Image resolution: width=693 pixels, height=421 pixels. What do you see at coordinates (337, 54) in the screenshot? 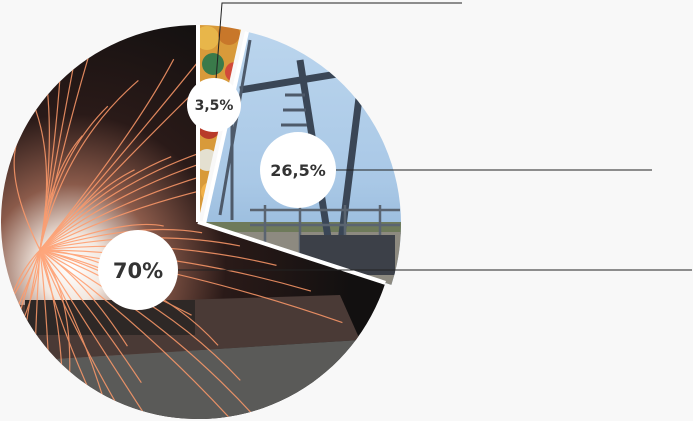
I see `leader-line-food` at bounding box center [337, 54].